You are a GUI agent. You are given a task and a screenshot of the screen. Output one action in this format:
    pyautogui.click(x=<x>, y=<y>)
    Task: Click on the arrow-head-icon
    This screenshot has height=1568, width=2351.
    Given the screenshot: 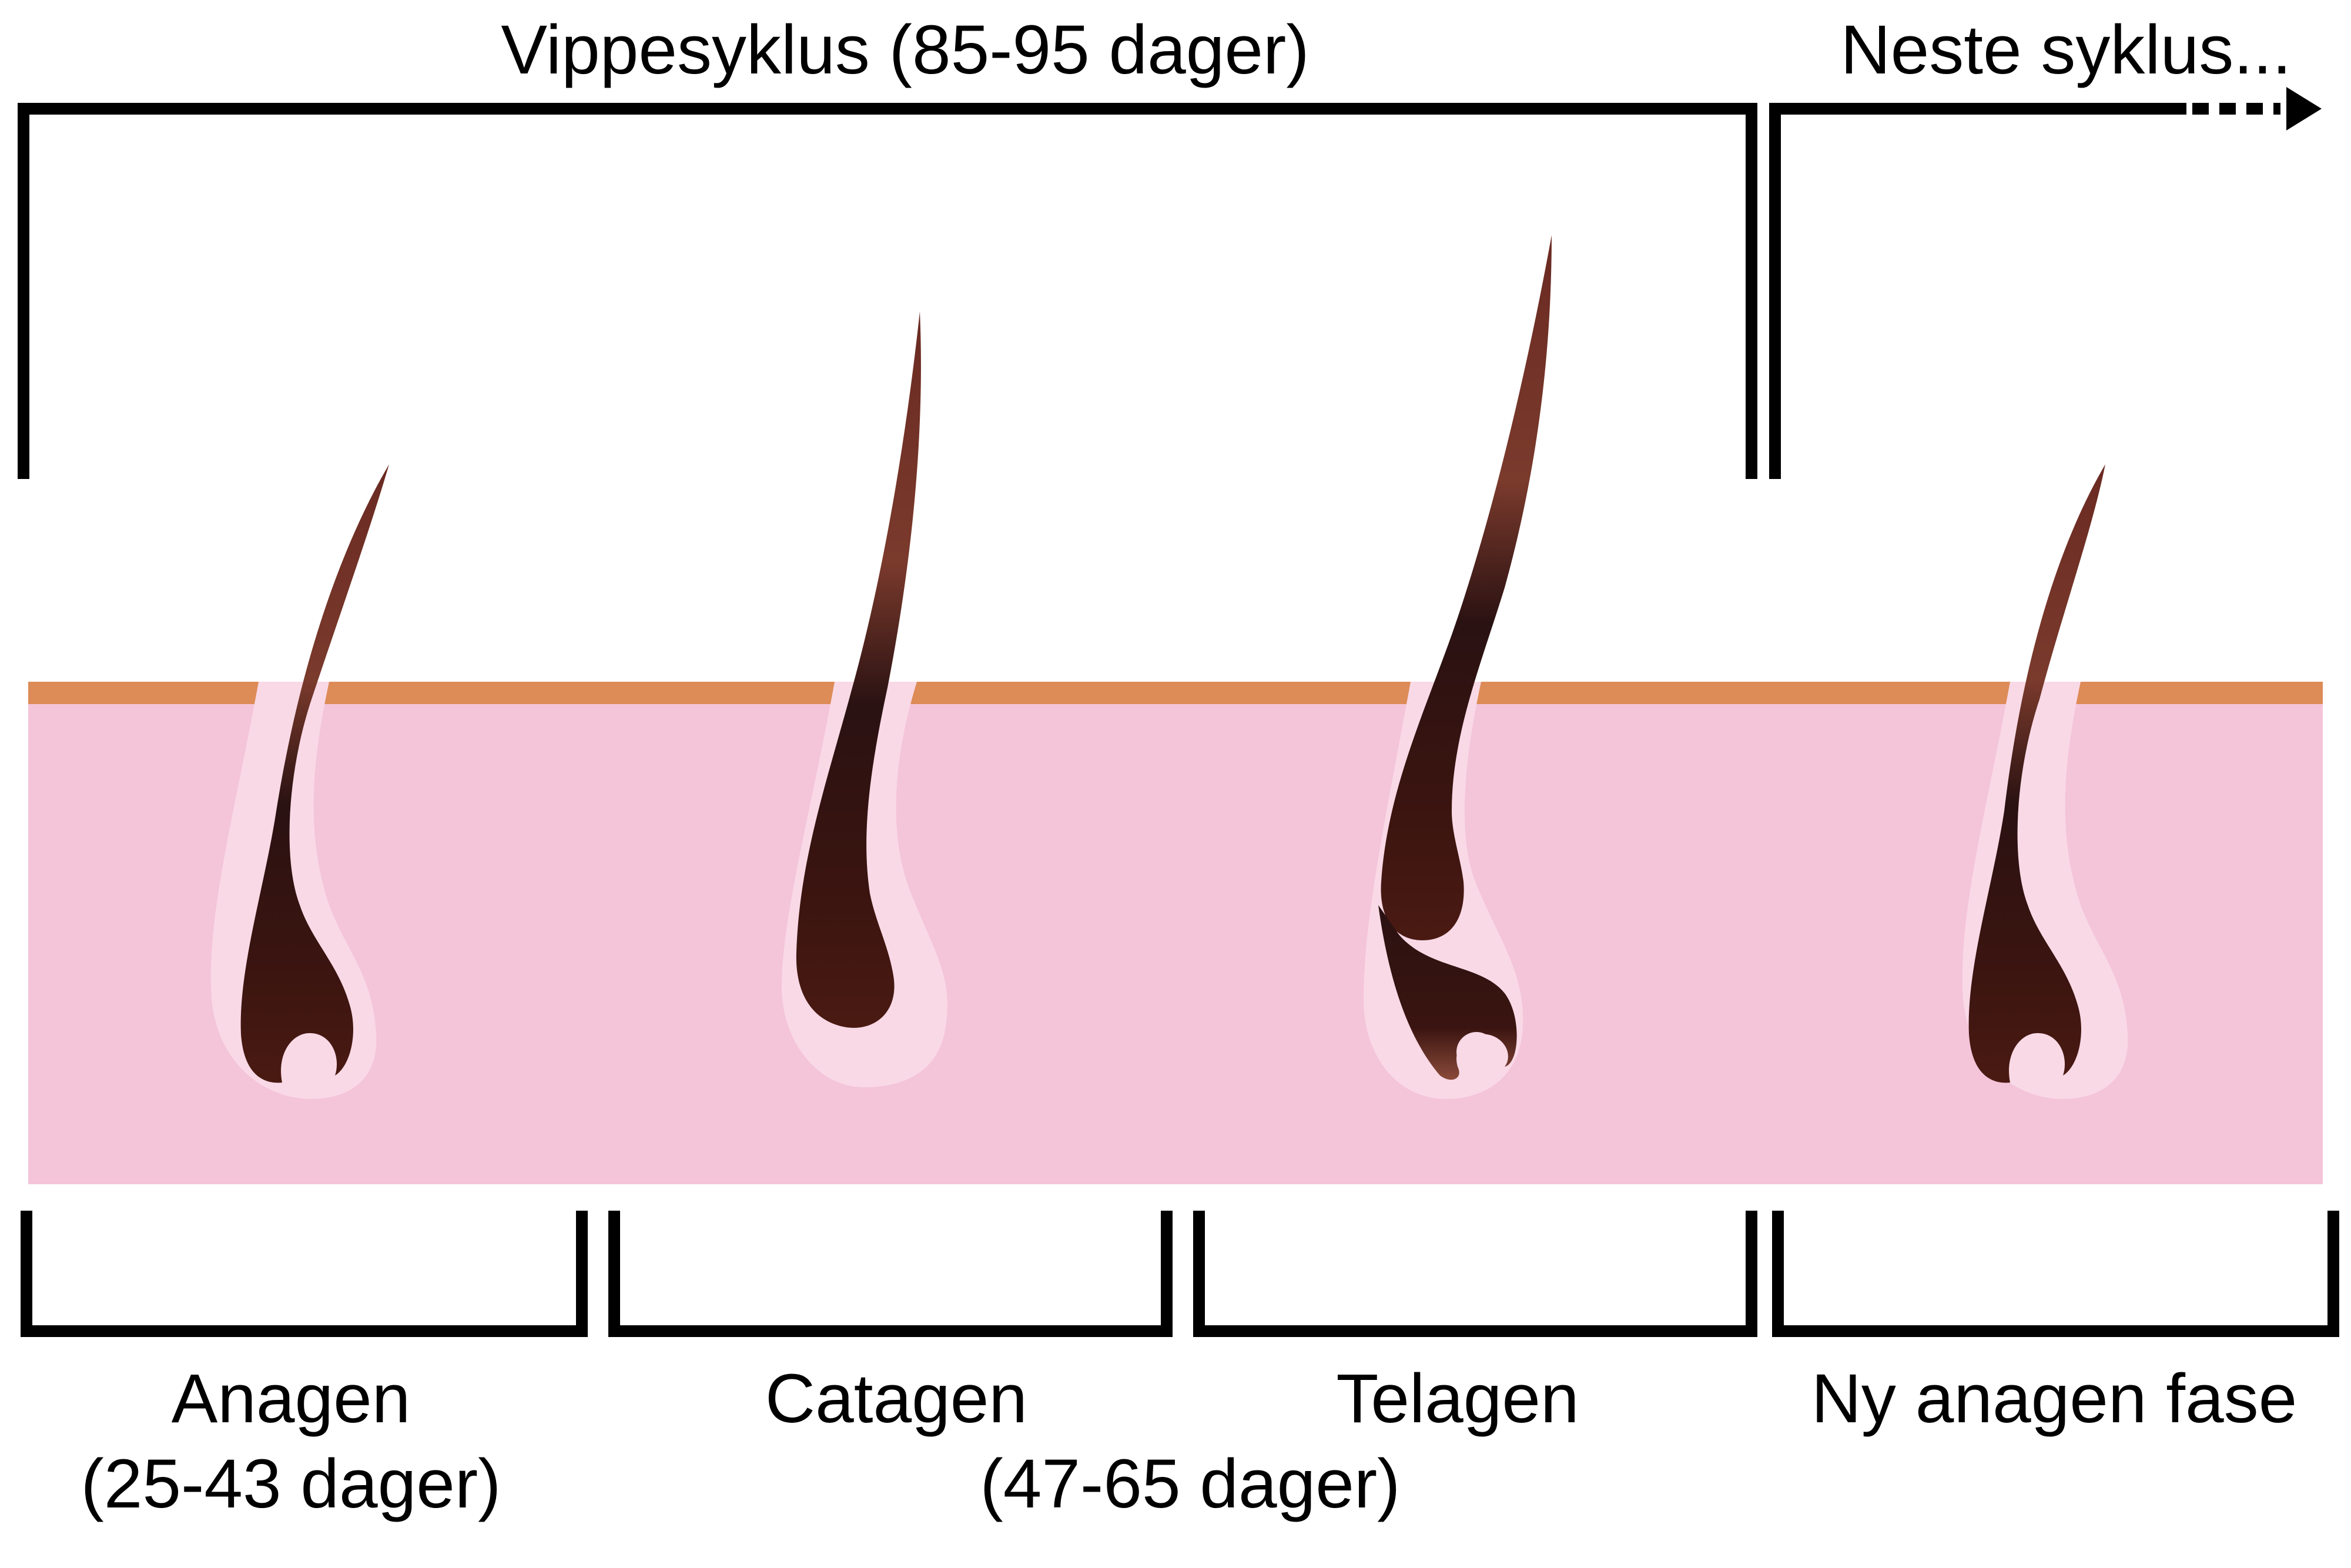 What is the action you would take?
    pyautogui.click(x=2304, y=108)
    